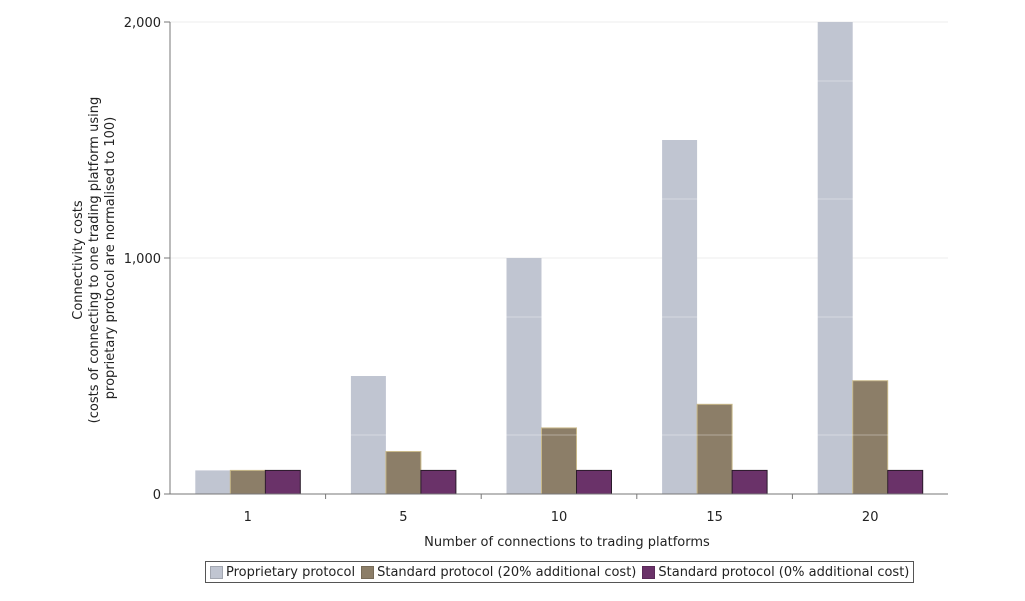 The width and height of the screenshot is (1025, 601). Describe the element at coordinates (775, 572) in the screenshot. I see `legend-item-standard-0: Standard protocol (0% additional cost)` at that location.